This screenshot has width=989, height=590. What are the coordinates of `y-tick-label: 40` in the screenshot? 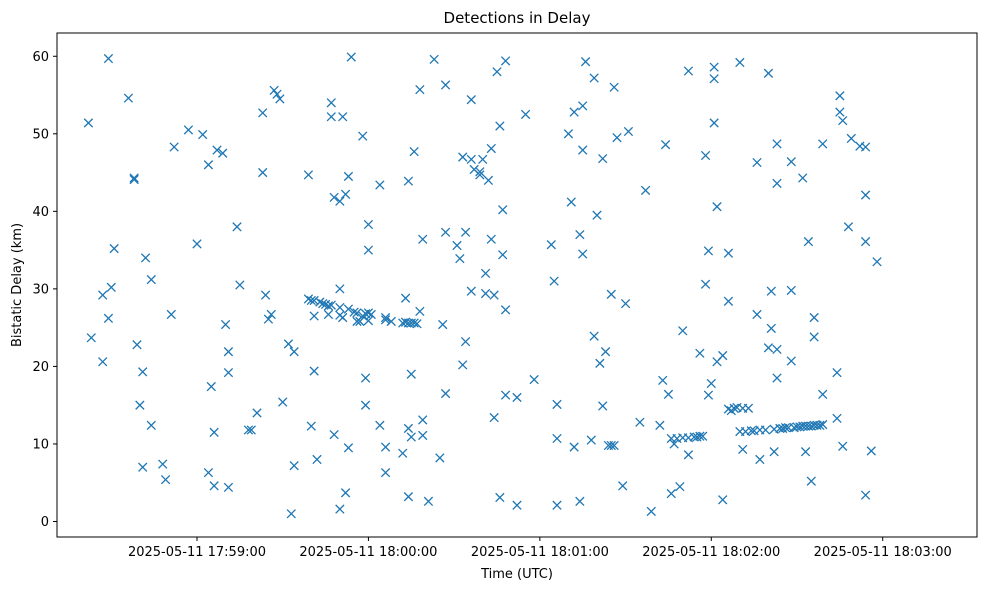 It's located at (40, 212).